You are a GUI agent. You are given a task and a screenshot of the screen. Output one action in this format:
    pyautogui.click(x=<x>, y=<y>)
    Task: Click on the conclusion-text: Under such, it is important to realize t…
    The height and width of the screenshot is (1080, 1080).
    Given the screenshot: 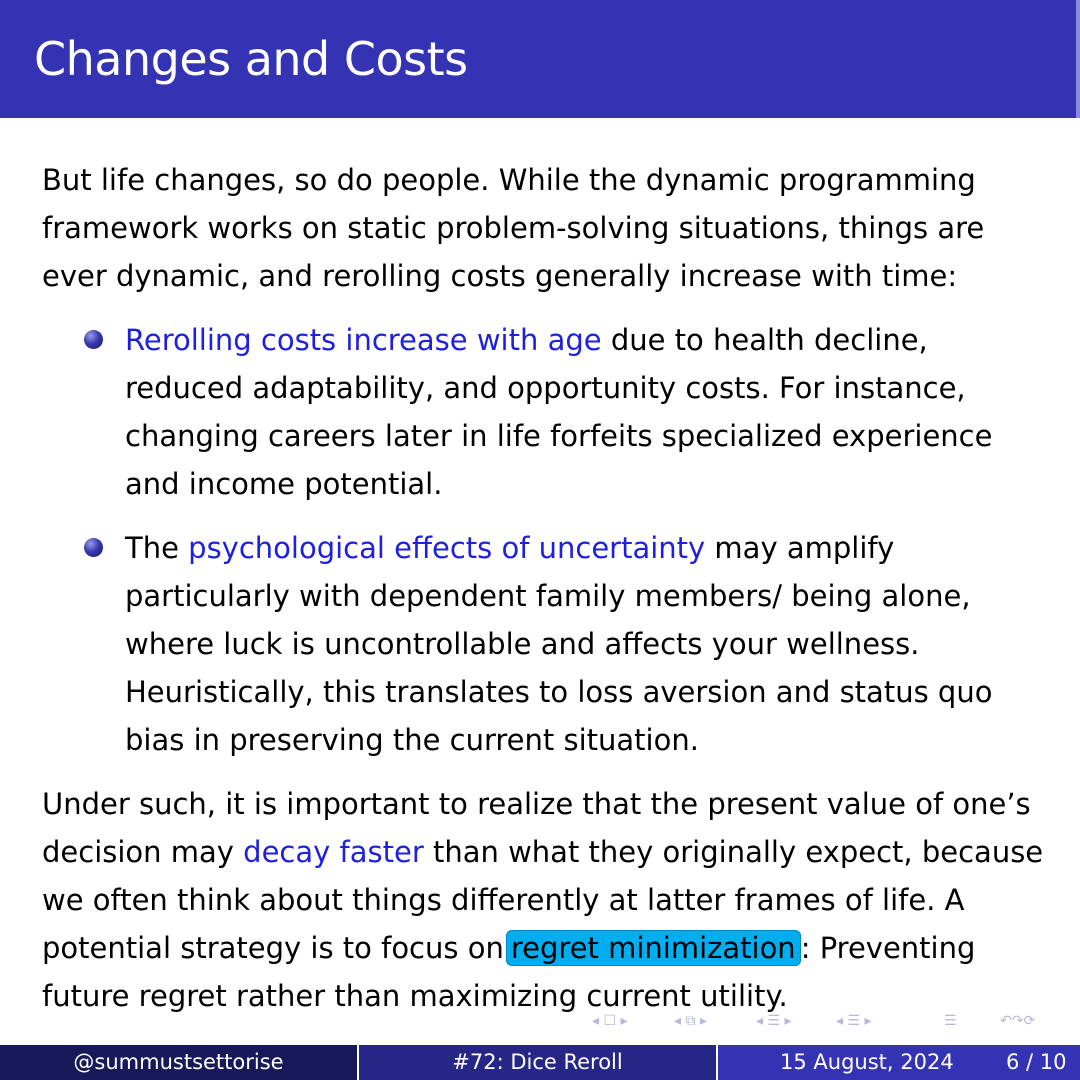 What is the action you would take?
    pyautogui.click(x=536, y=828)
    